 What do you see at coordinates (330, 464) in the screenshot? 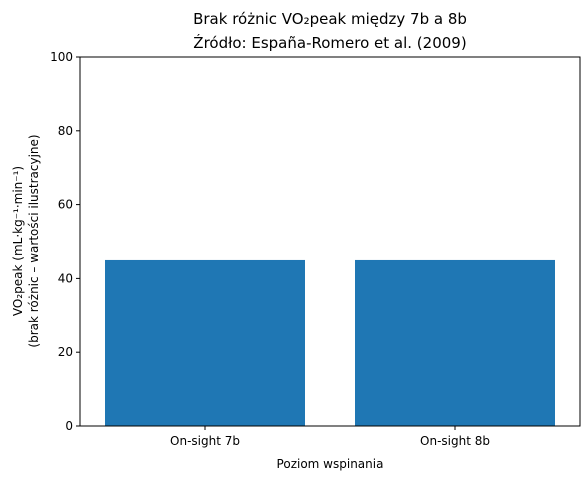
I see `x-axis-label: Poziom wspinania` at bounding box center [330, 464].